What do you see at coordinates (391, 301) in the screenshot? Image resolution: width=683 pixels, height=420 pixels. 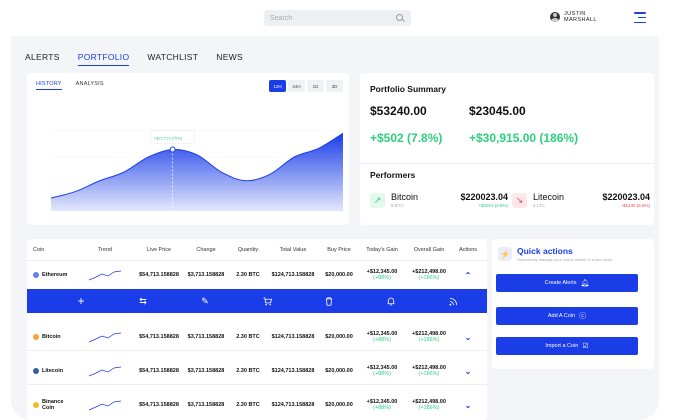 I see `bell-icon` at bounding box center [391, 301].